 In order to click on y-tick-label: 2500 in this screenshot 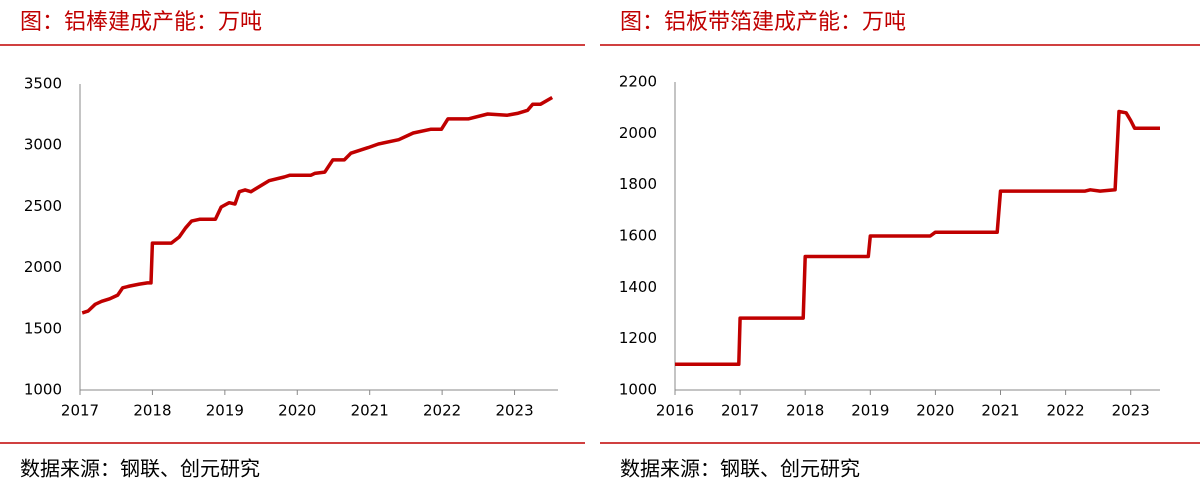, I will do `click(43, 206)`.